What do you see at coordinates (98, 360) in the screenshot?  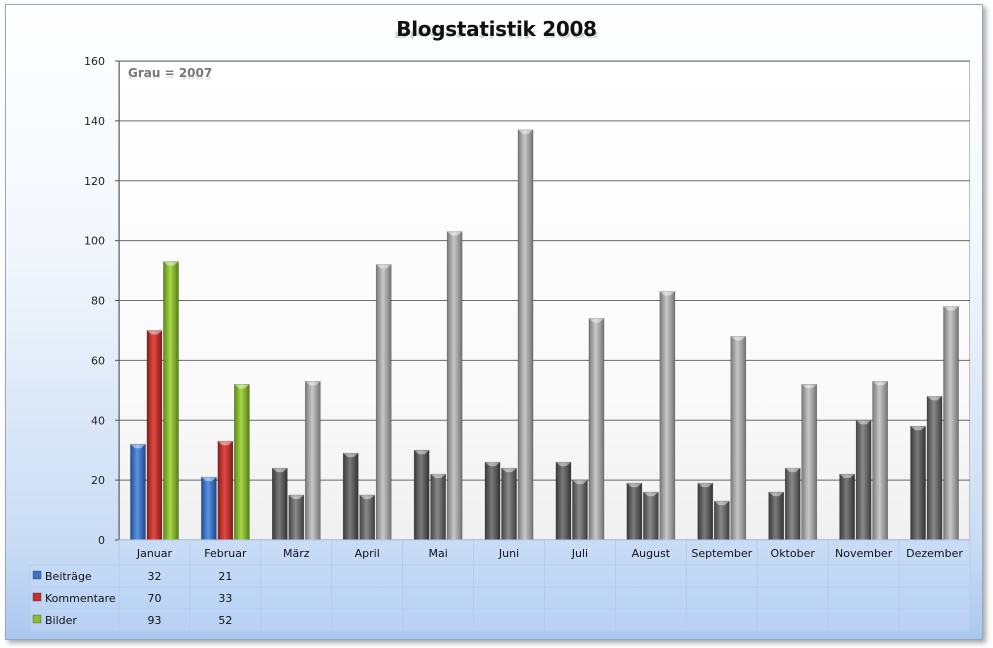 I see `y-tick-label: 60` at bounding box center [98, 360].